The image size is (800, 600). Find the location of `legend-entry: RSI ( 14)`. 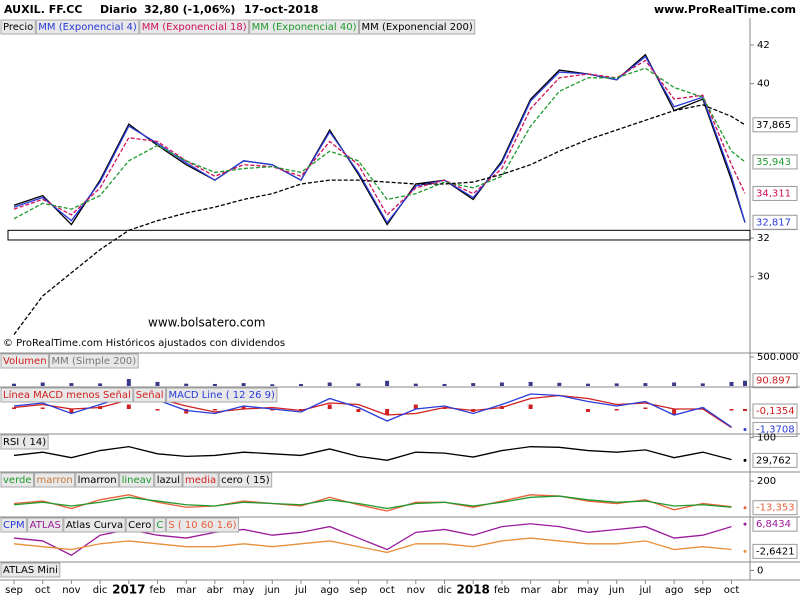

legend-entry: RSI ( 14) is located at coordinates (24, 442).